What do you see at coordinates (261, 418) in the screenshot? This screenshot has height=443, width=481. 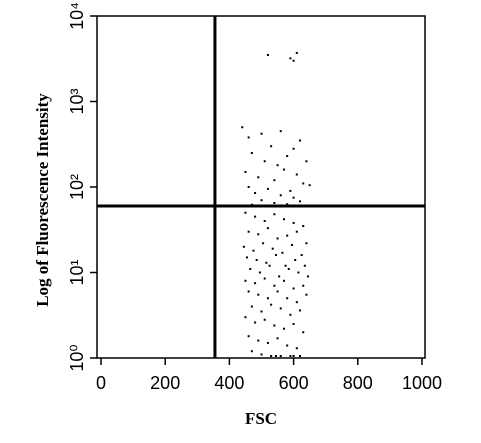 I see `x-axis-label: FSC` at bounding box center [261, 418].